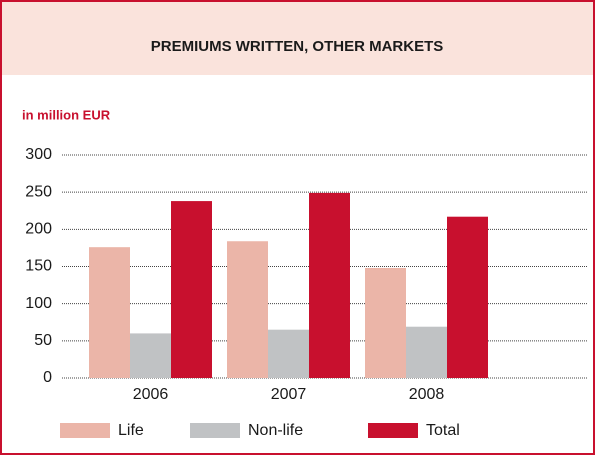 The height and width of the screenshot is (455, 595). I want to click on chart-title: PREMIUMS WRITTEN, OTHER MARKETS, so click(297, 46).